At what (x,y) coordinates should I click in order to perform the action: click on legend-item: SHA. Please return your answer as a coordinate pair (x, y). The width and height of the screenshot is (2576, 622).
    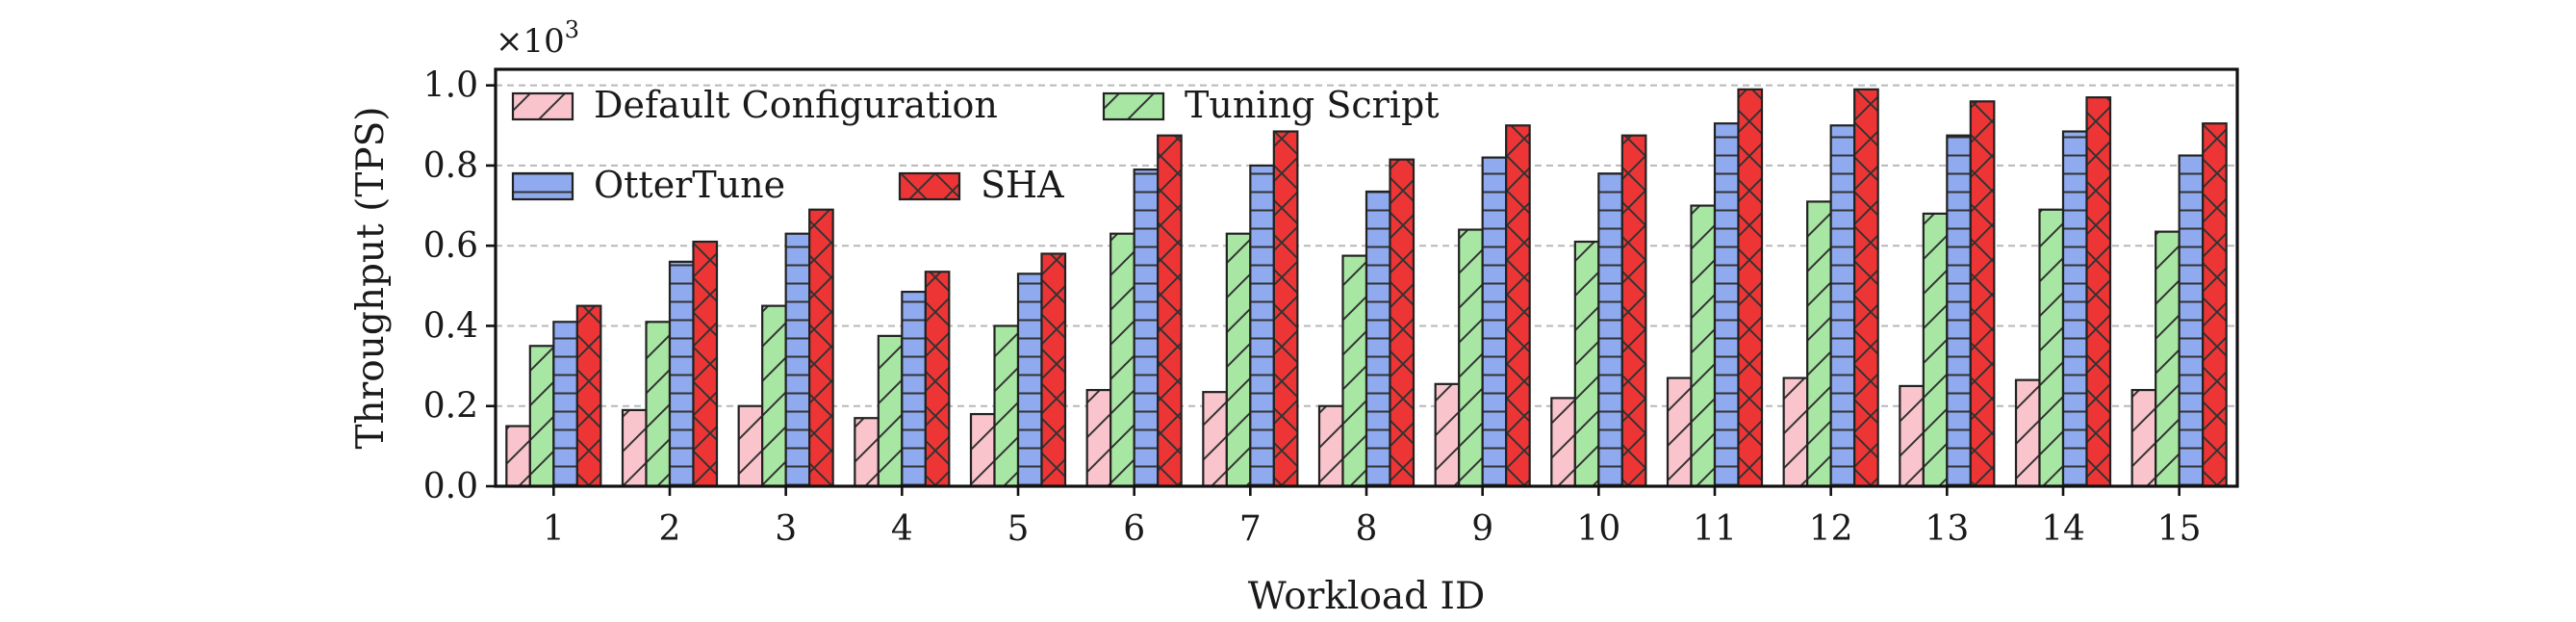
    Looking at the image, I should click on (981, 185).